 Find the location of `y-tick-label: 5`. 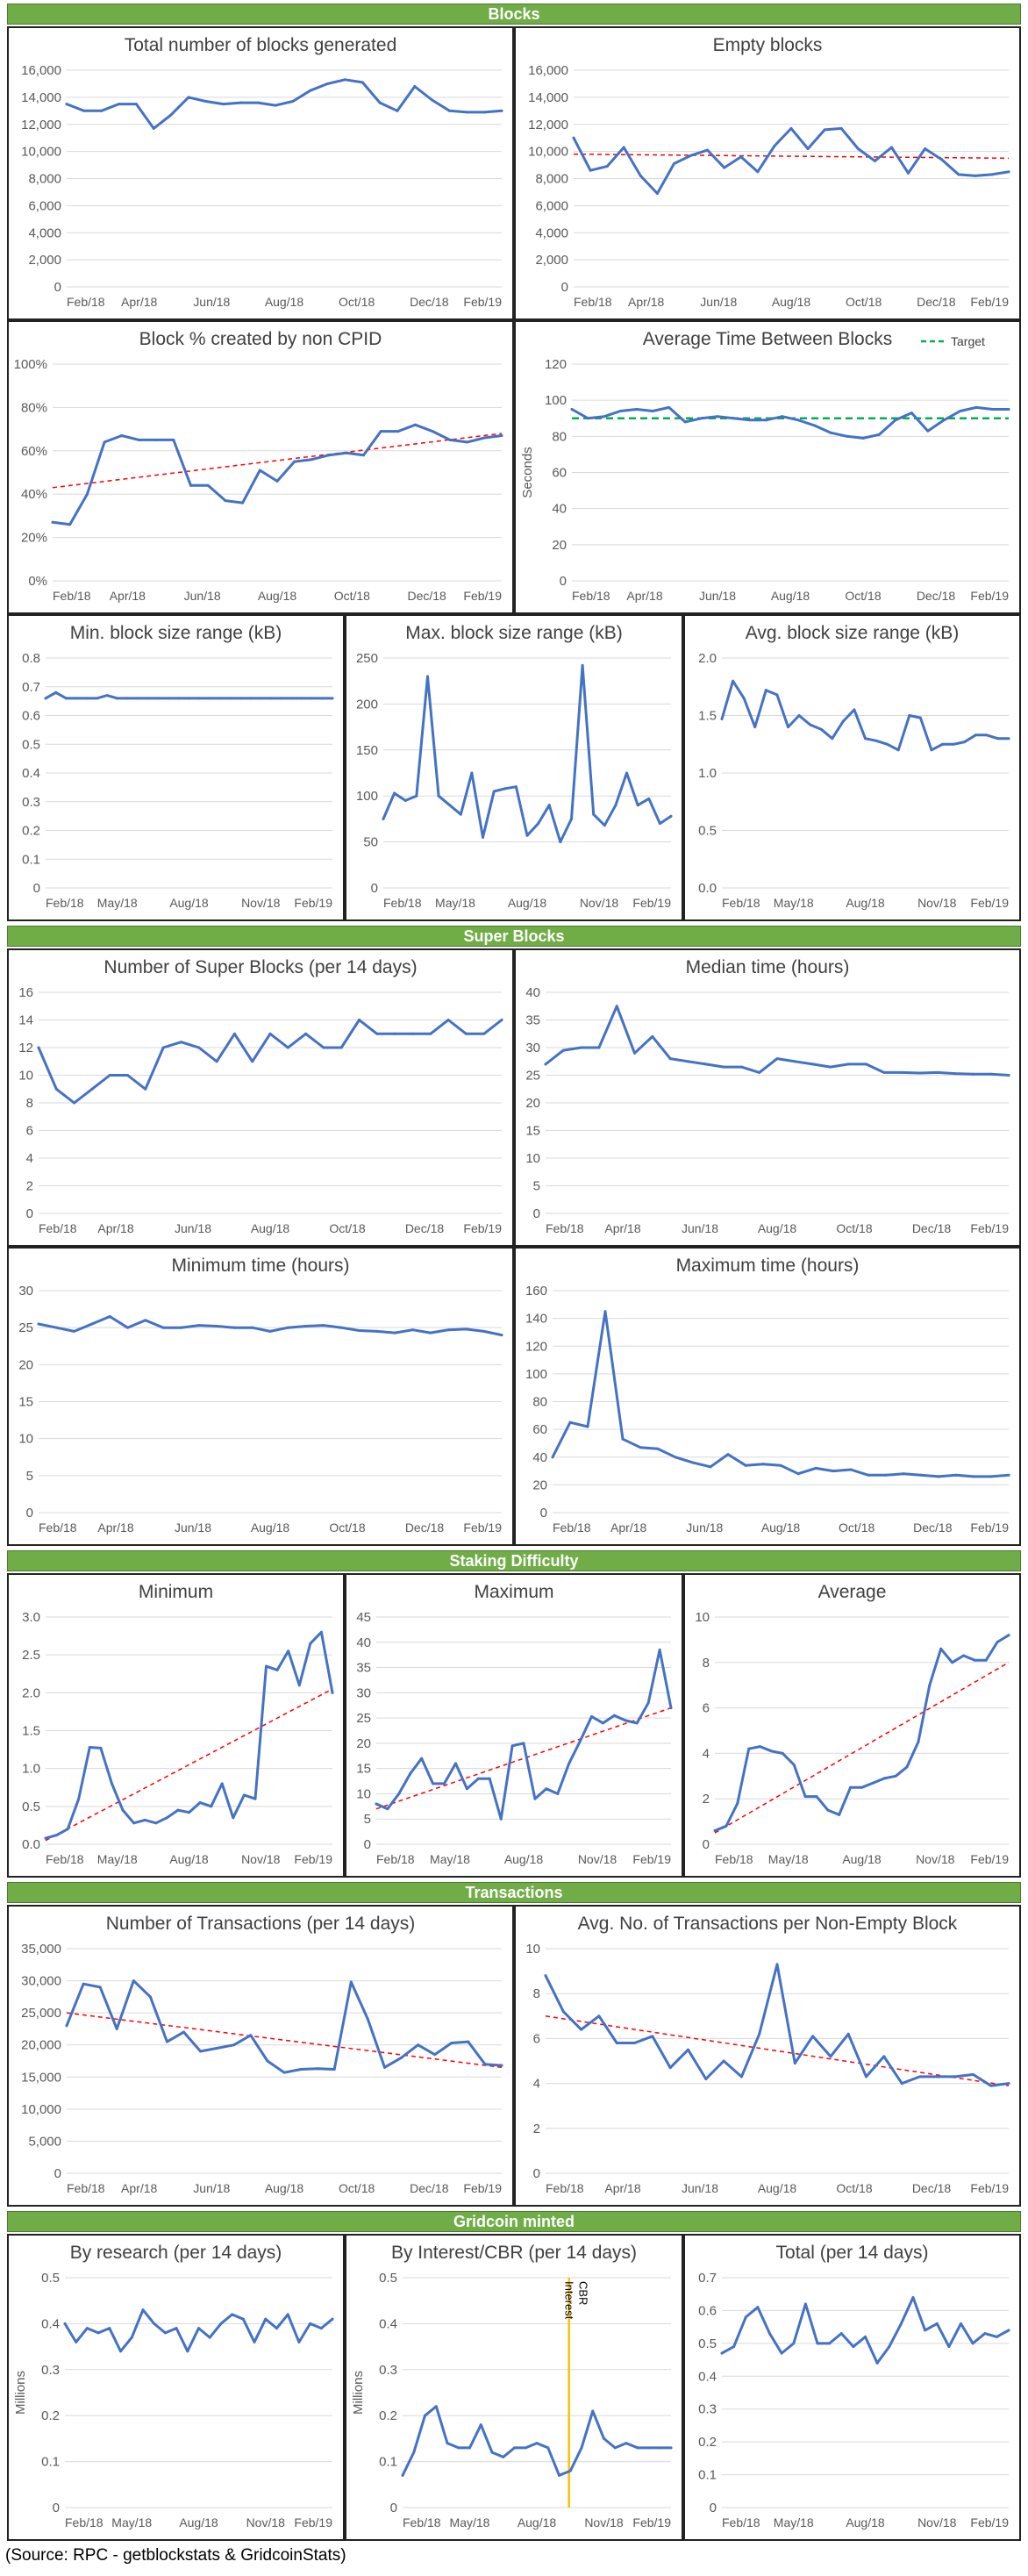

y-tick-label: 5 is located at coordinates (29, 1476).